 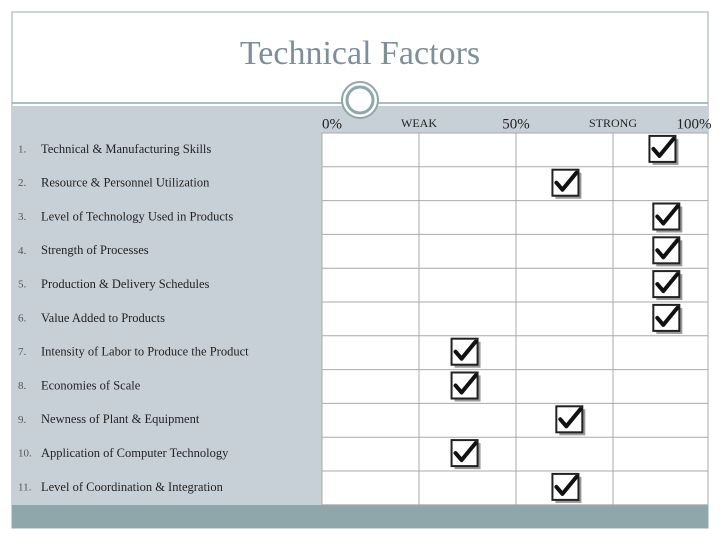 I want to click on row-number: 5., so click(x=22, y=285).